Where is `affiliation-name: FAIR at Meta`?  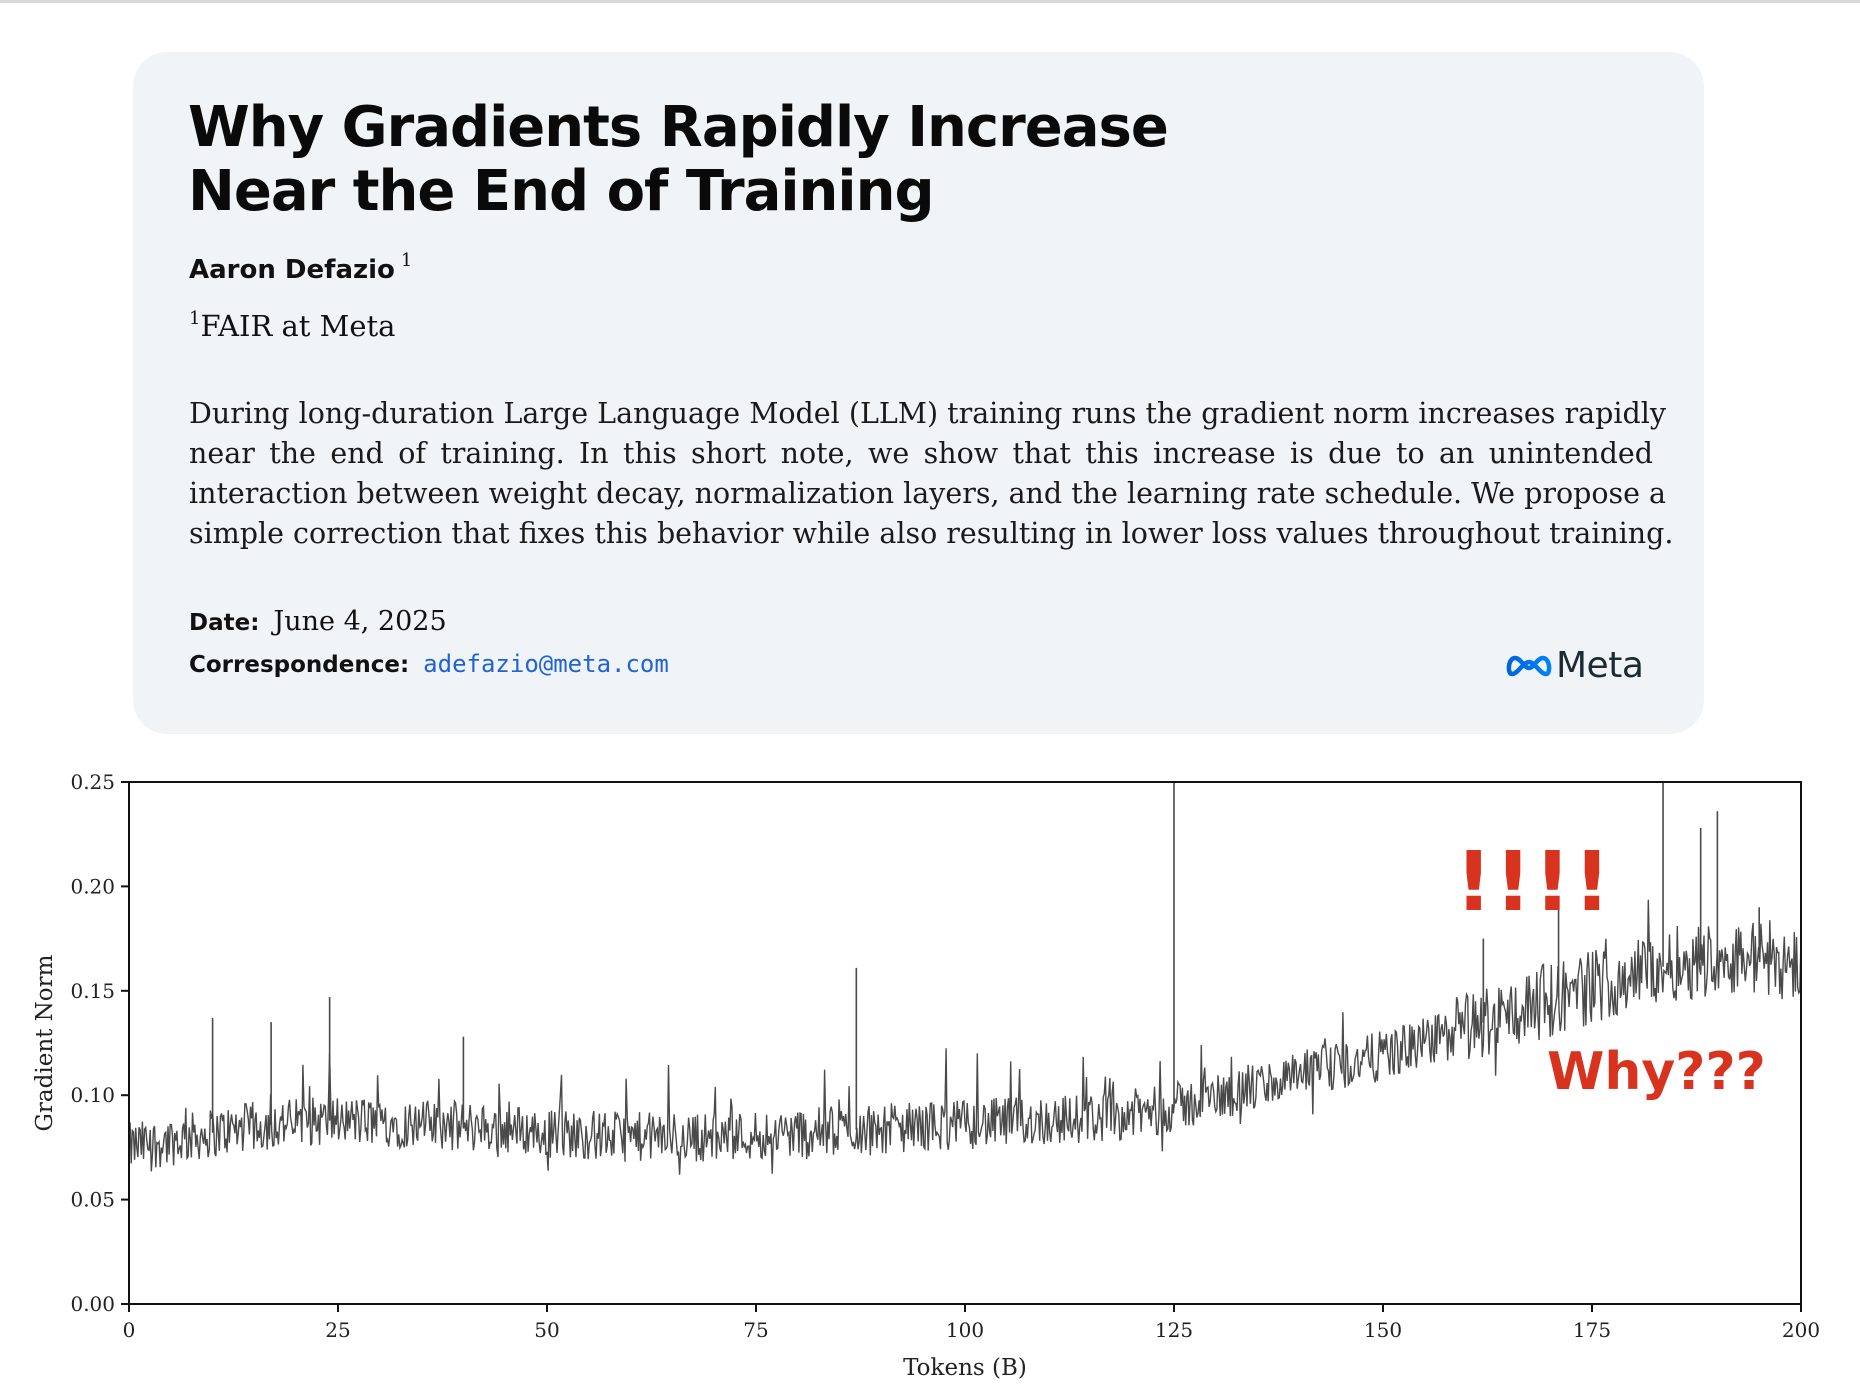 affiliation-name: FAIR at Meta is located at coordinates (298, 326).